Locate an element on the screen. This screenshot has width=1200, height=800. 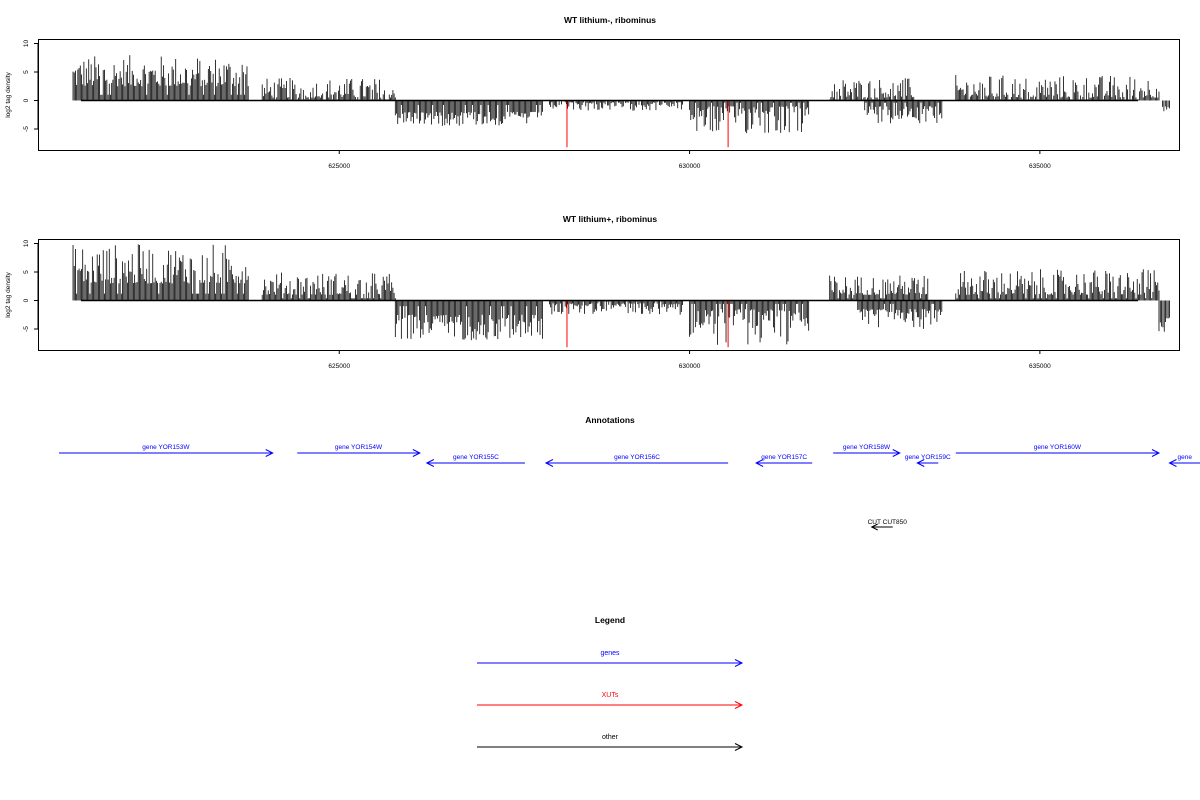
gene-annotation: gene YOR158W is located at coordinates (867, 450).